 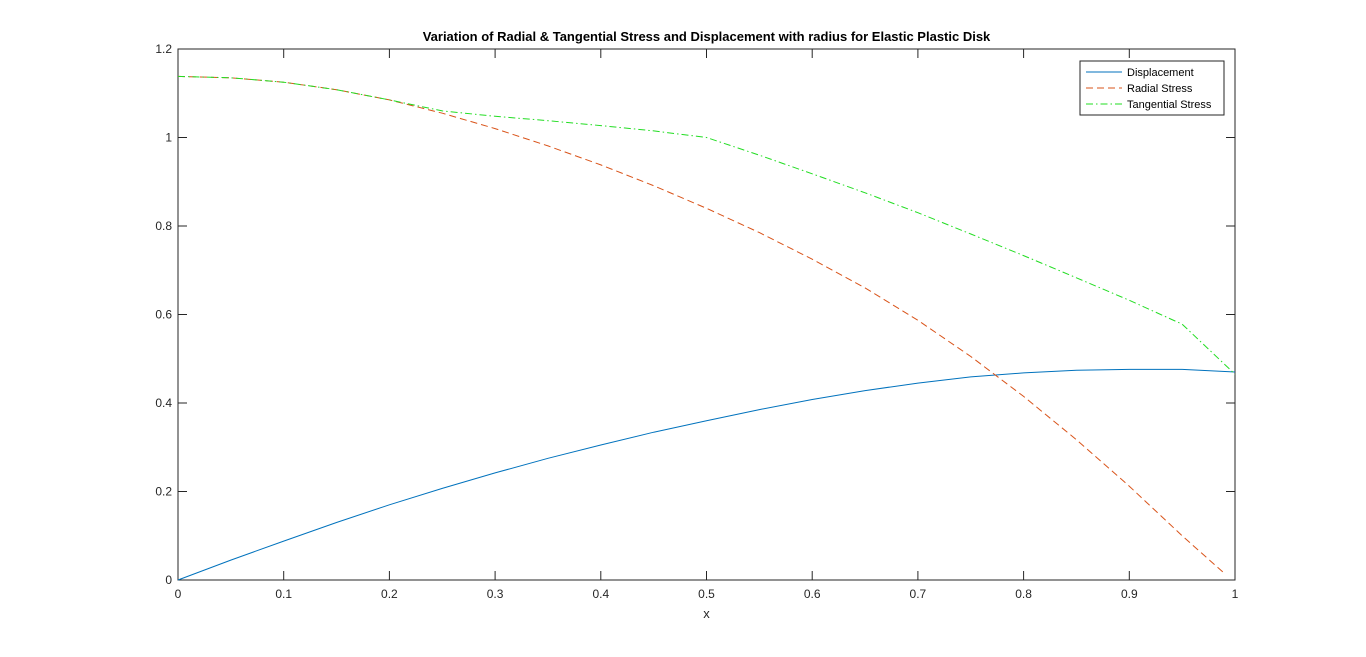 What do you see at coordinates (812, 594) in the screenshot?
I see `x-tick-label: 0.6` at bounding box center [812, 594].